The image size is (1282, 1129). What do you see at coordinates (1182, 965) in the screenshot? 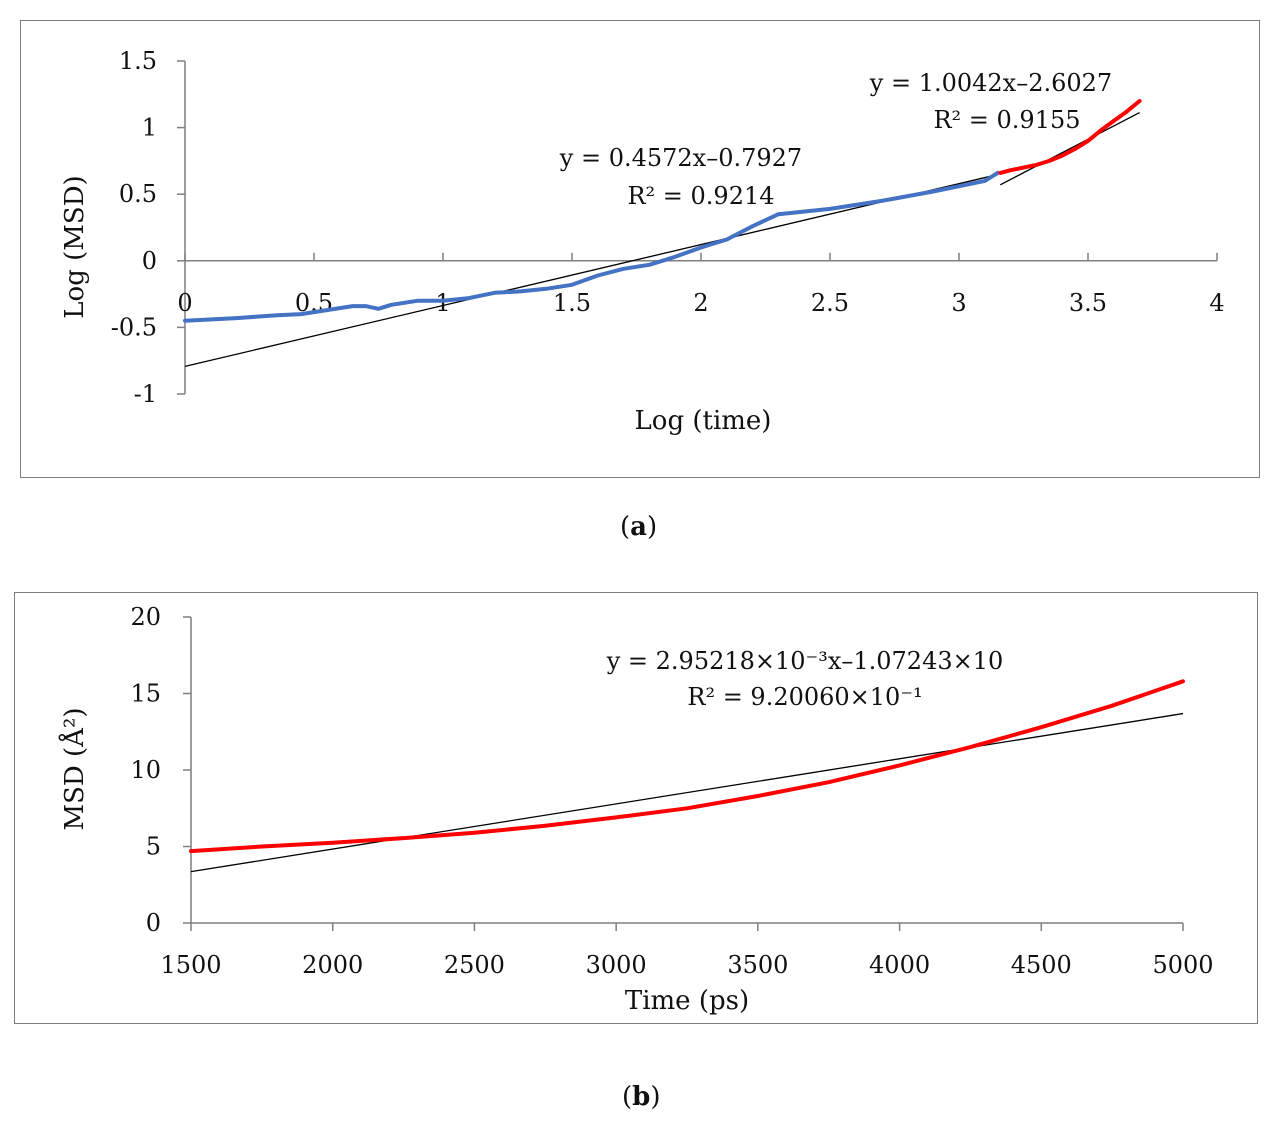
I see `chart-b-x-tick-label: 5000` at bounding box center [1182, 965].